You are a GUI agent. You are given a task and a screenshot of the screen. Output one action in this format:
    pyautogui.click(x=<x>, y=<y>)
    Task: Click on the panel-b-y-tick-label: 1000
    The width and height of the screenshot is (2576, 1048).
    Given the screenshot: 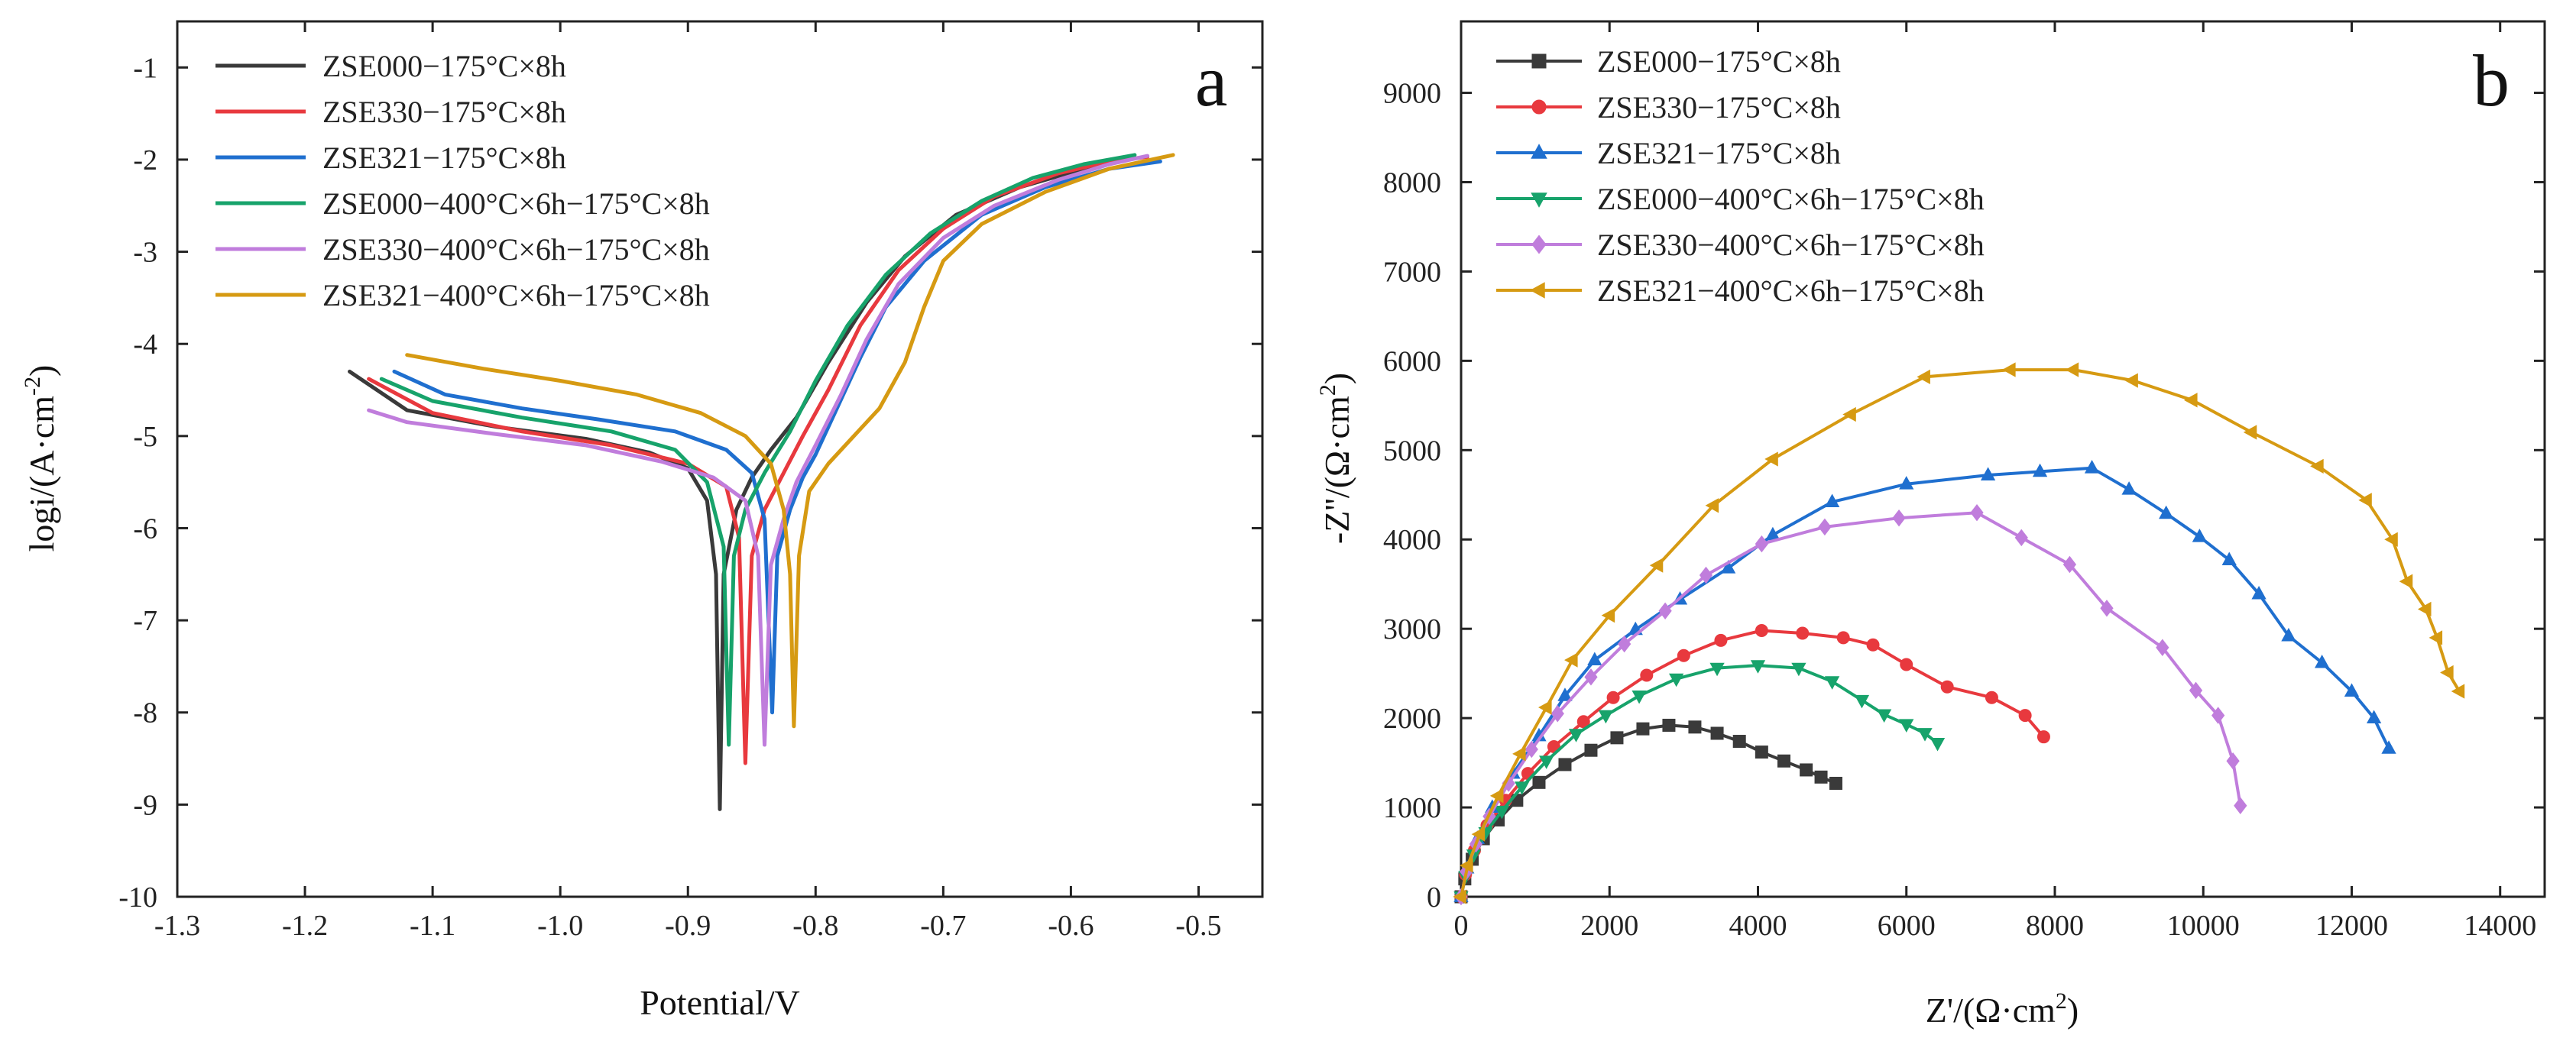 What is the action you would take?
    pyautogui.click(x=1412, y=808)
    